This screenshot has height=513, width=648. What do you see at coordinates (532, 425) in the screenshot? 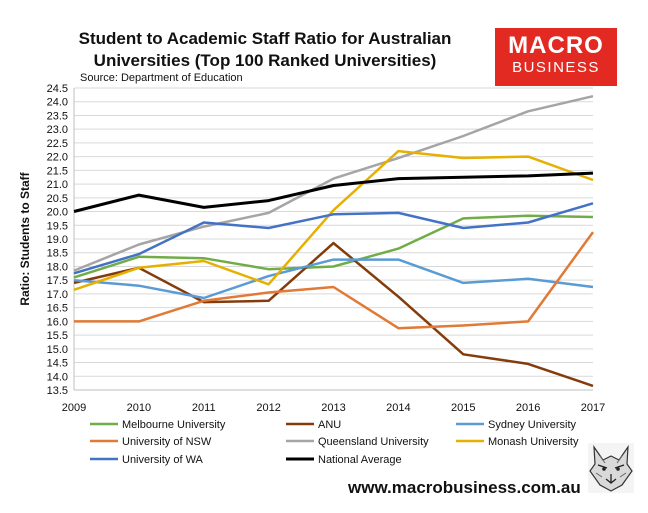
I see `legend-label: Sydney University` at bounding box center [532, 425].